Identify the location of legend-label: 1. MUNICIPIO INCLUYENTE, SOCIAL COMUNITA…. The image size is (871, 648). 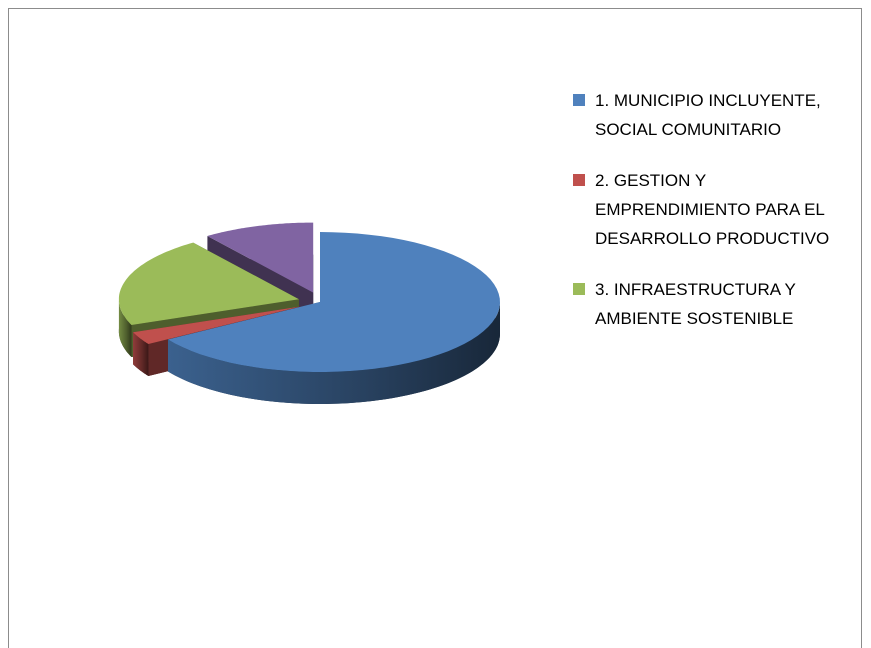
(708, 115).